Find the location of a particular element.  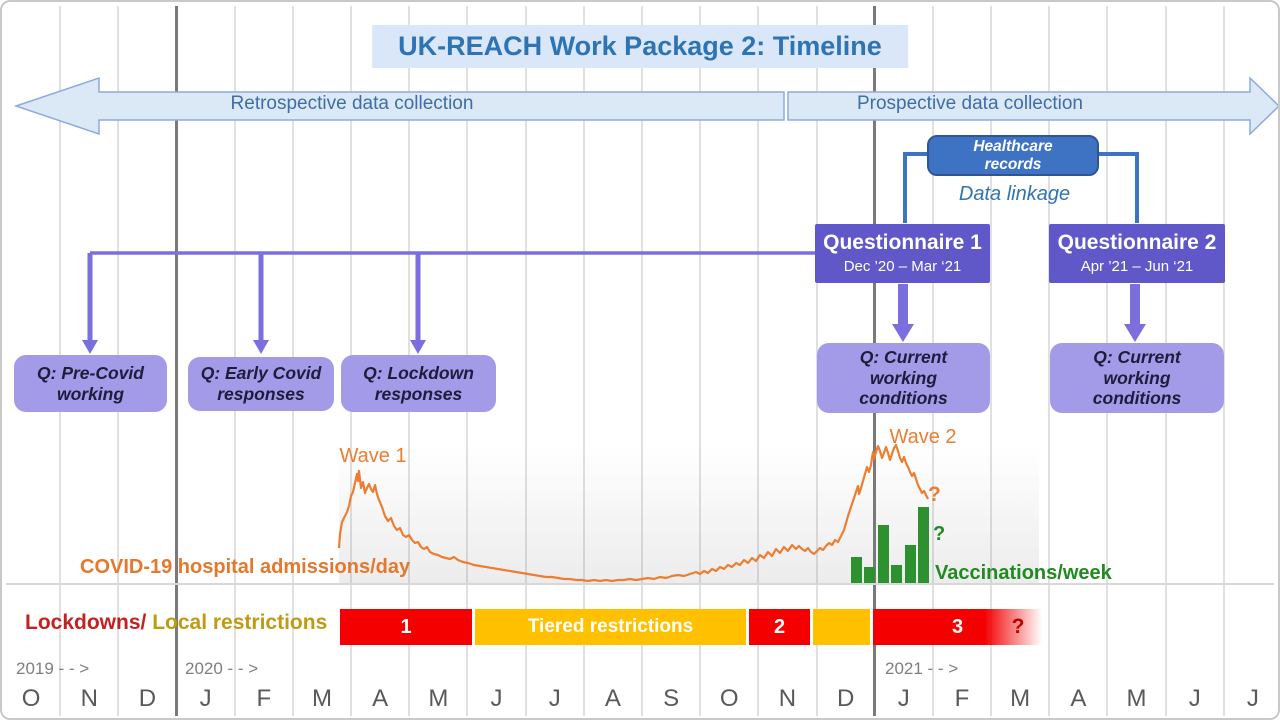

questionnaire-2-title: Questionnaire 2 is located at coordinates (1137, 243).